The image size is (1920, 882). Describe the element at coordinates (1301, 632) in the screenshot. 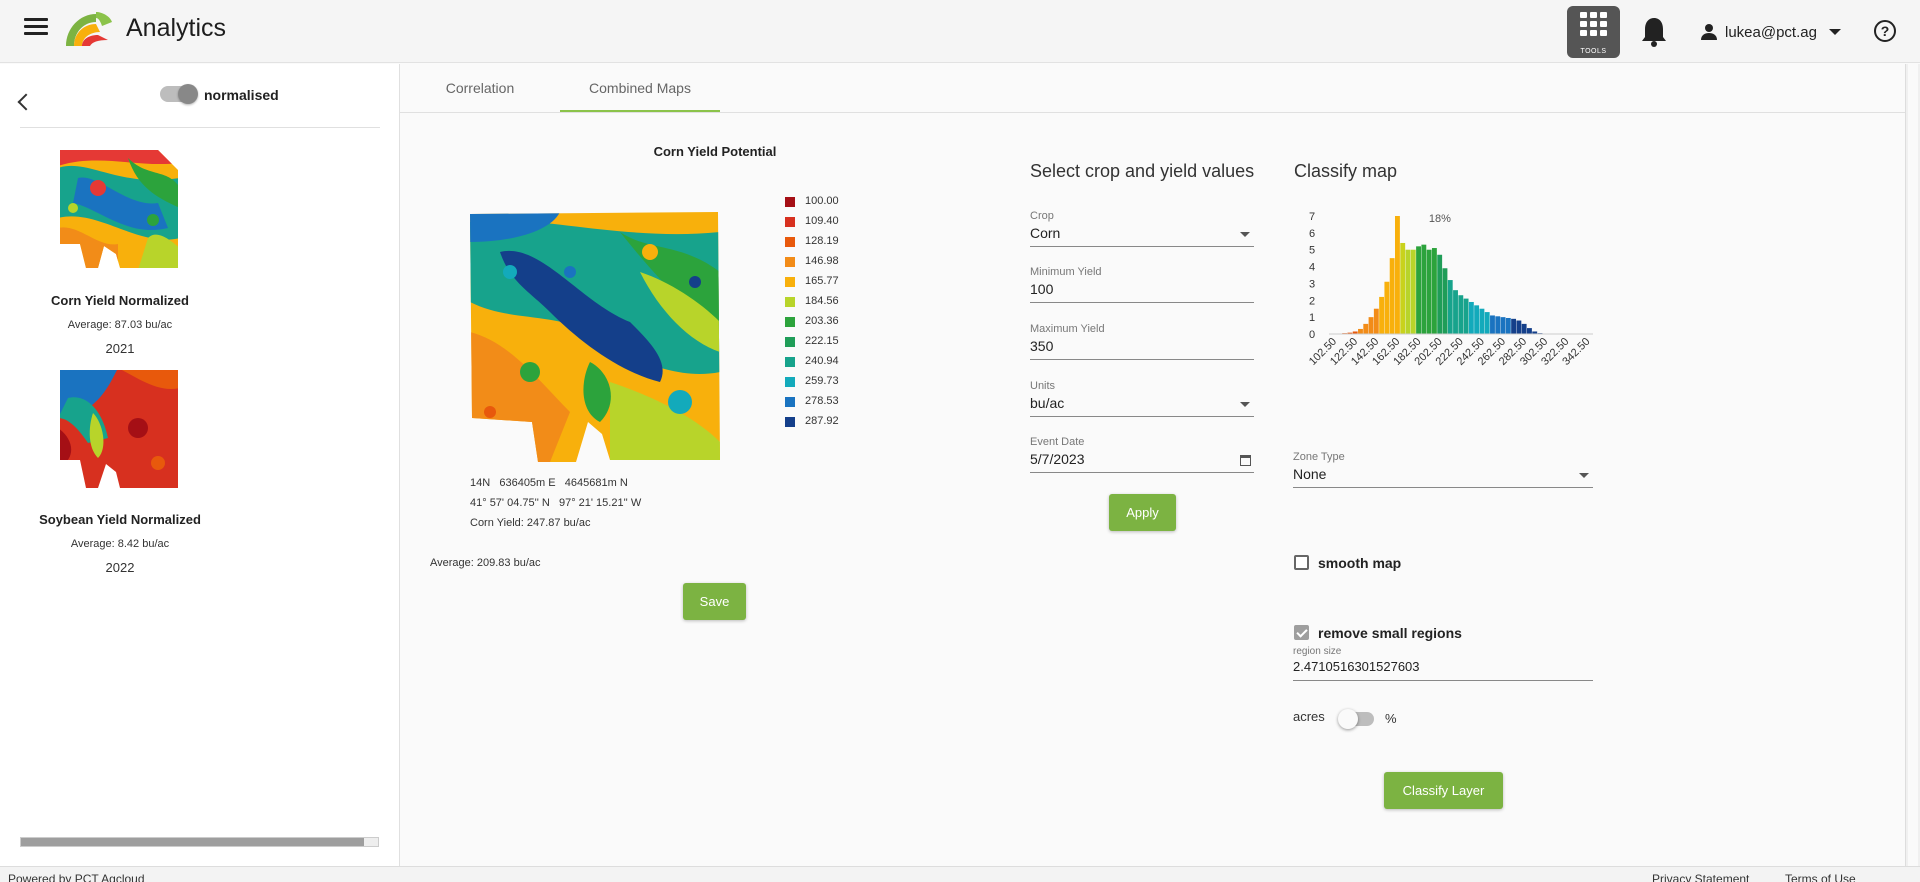

I see `remove-small-regions-checkbox` at that location.